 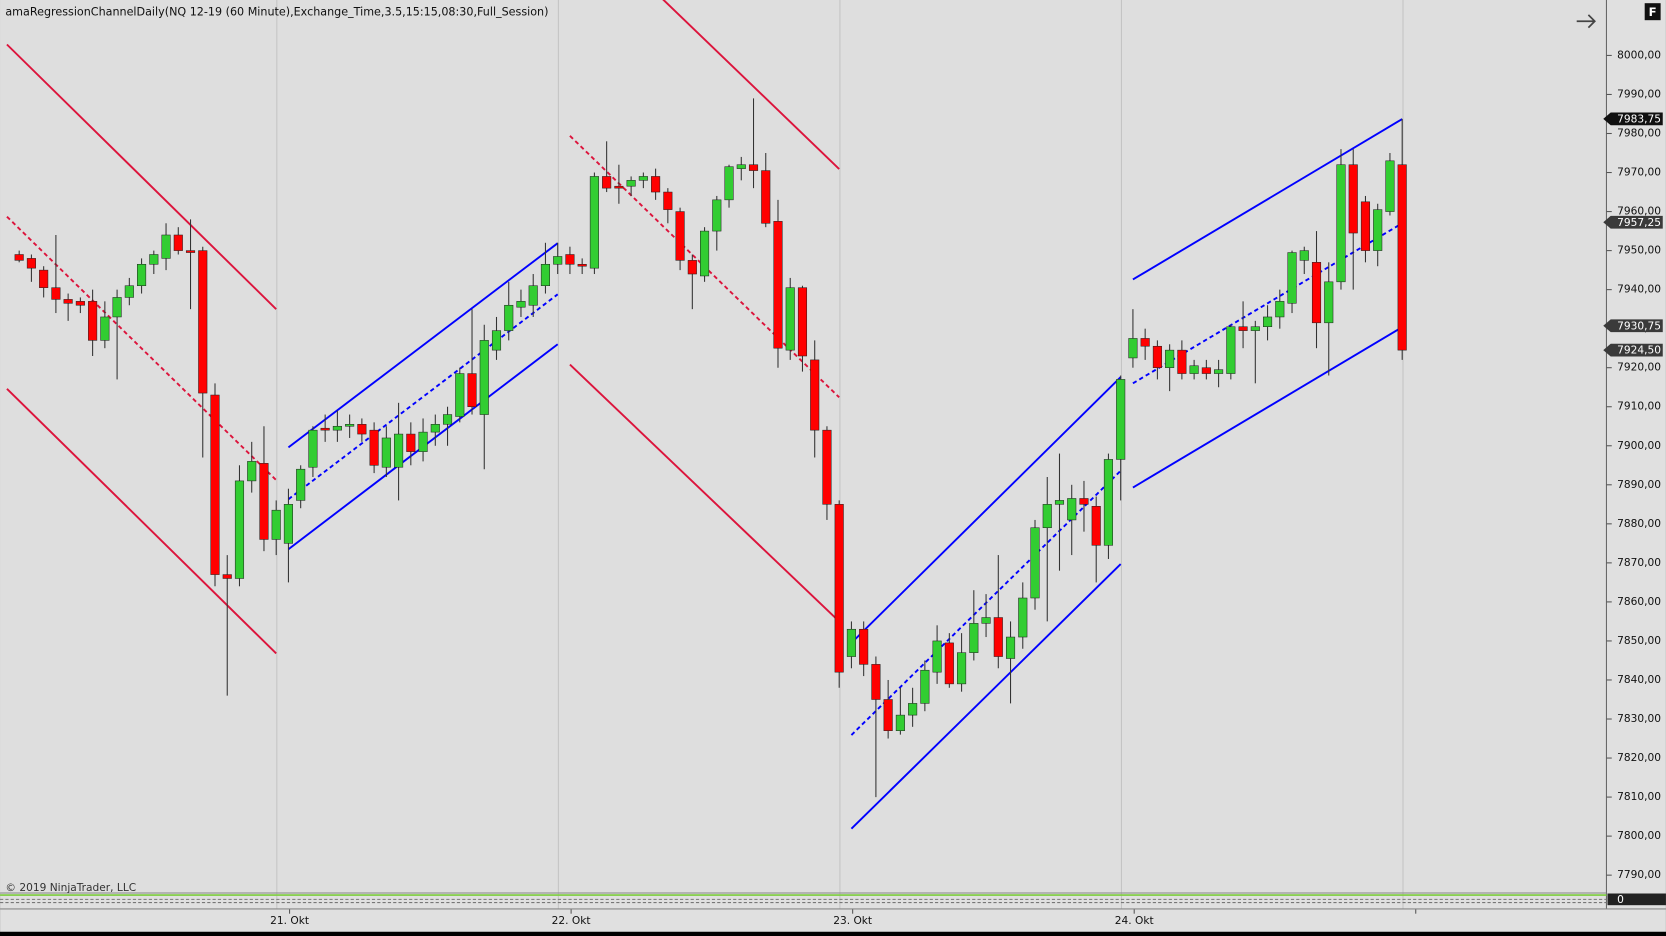 I want to click on x-tick-label: 23. Okt, so click(x=852, y=920).